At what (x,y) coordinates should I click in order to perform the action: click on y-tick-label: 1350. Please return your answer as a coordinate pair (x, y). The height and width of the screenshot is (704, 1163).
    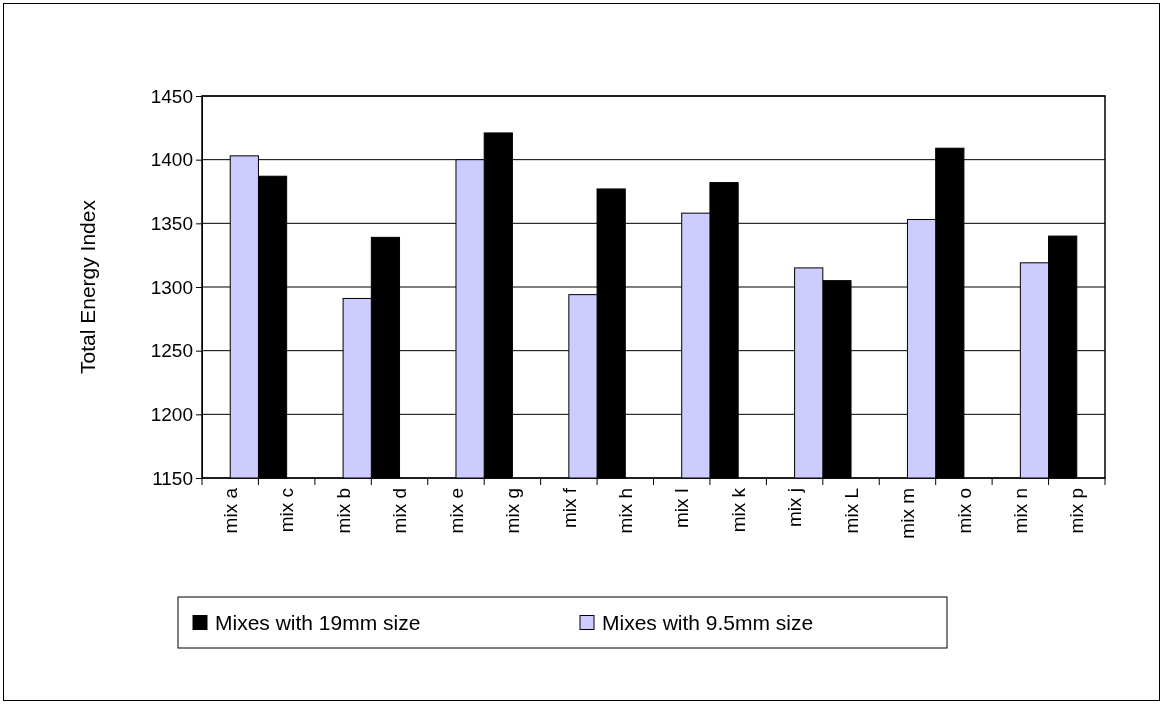
    Looking at the image, I should click on (171, 223).